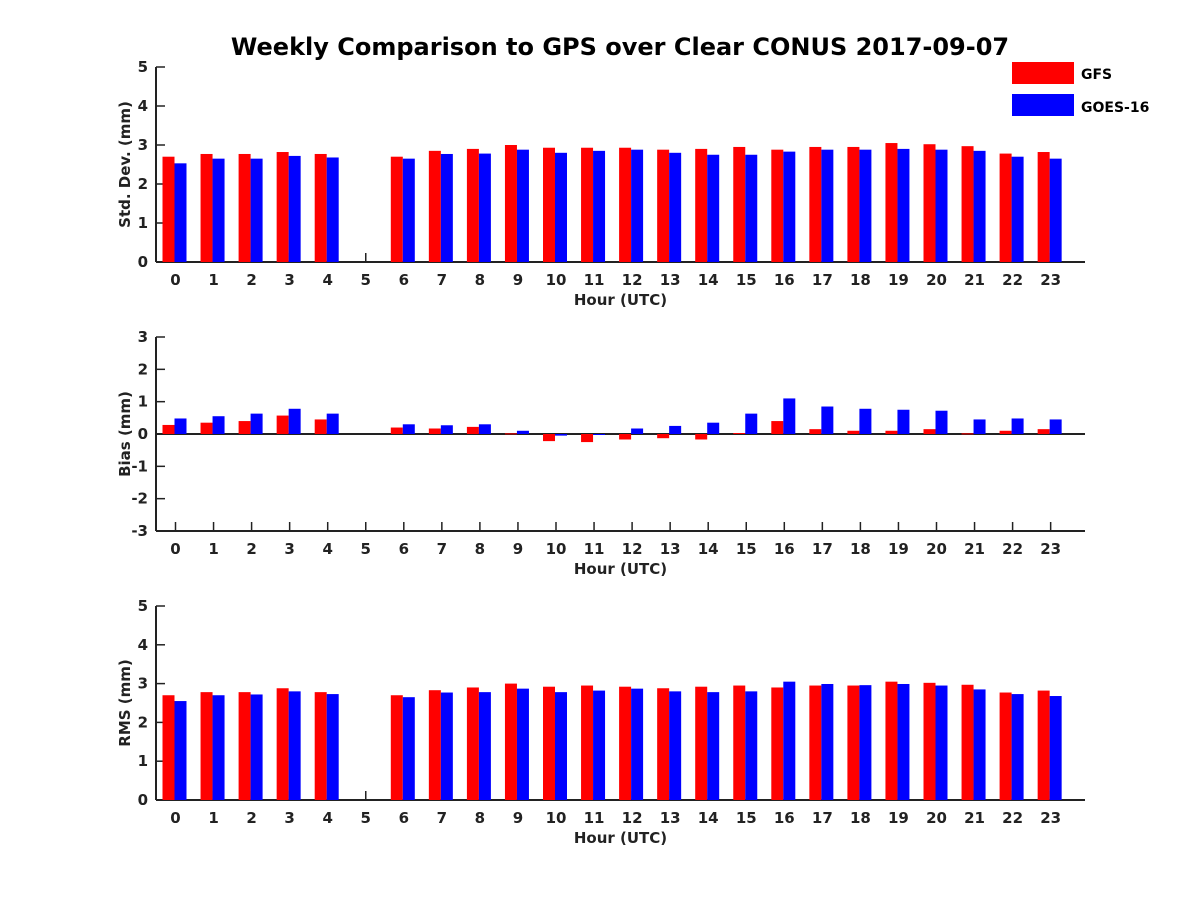 This screenshot has width=1200, height=905. Describe the element at coordinates (175, 549) in the screenshot. I see `x-tick-label: 0` at that location.